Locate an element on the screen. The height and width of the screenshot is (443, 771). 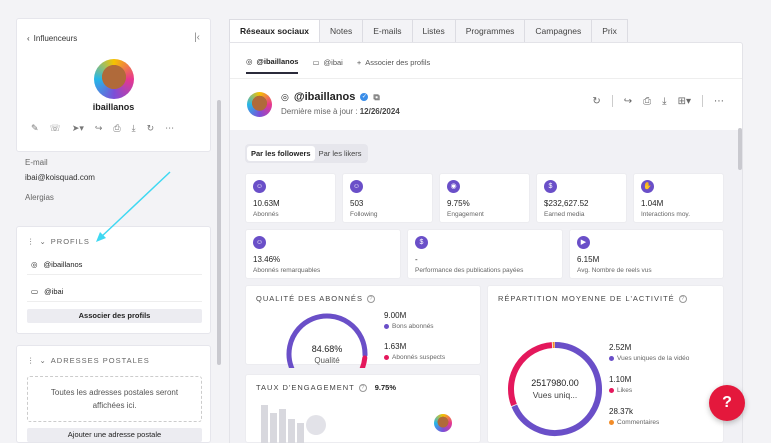
stat-card-following: ☺ 503 Following is located at coordinates (387, 198).